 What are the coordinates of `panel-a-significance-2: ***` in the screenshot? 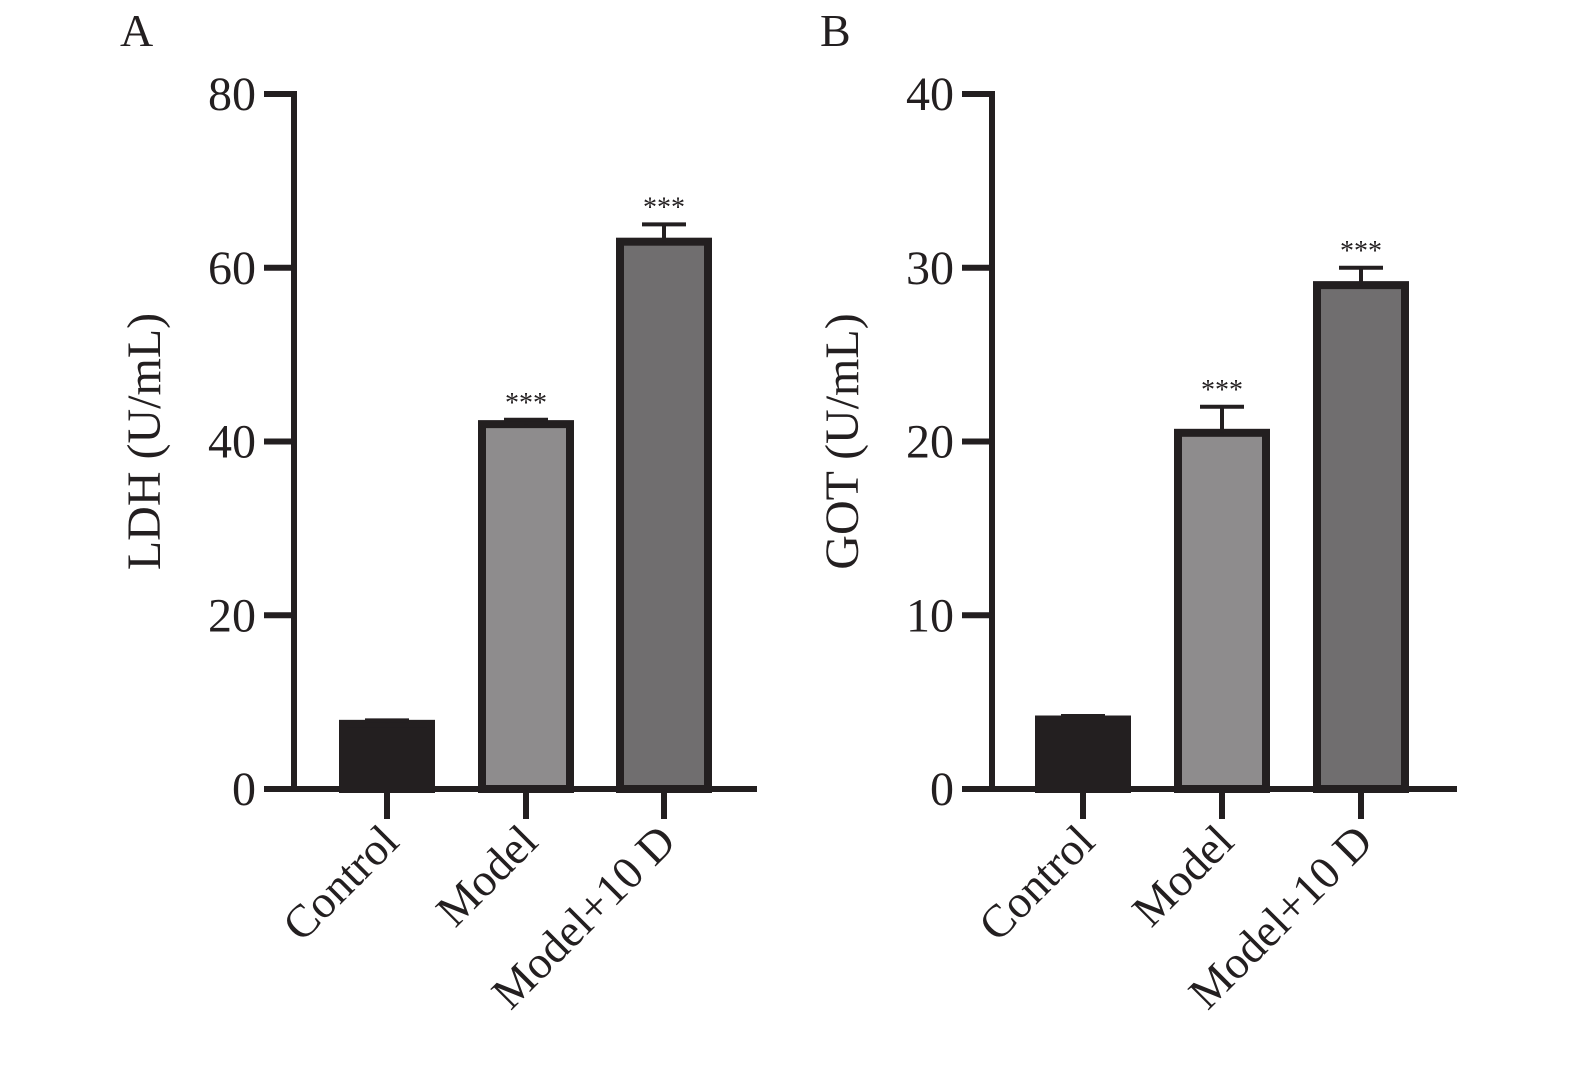 It's located at (664, 207).